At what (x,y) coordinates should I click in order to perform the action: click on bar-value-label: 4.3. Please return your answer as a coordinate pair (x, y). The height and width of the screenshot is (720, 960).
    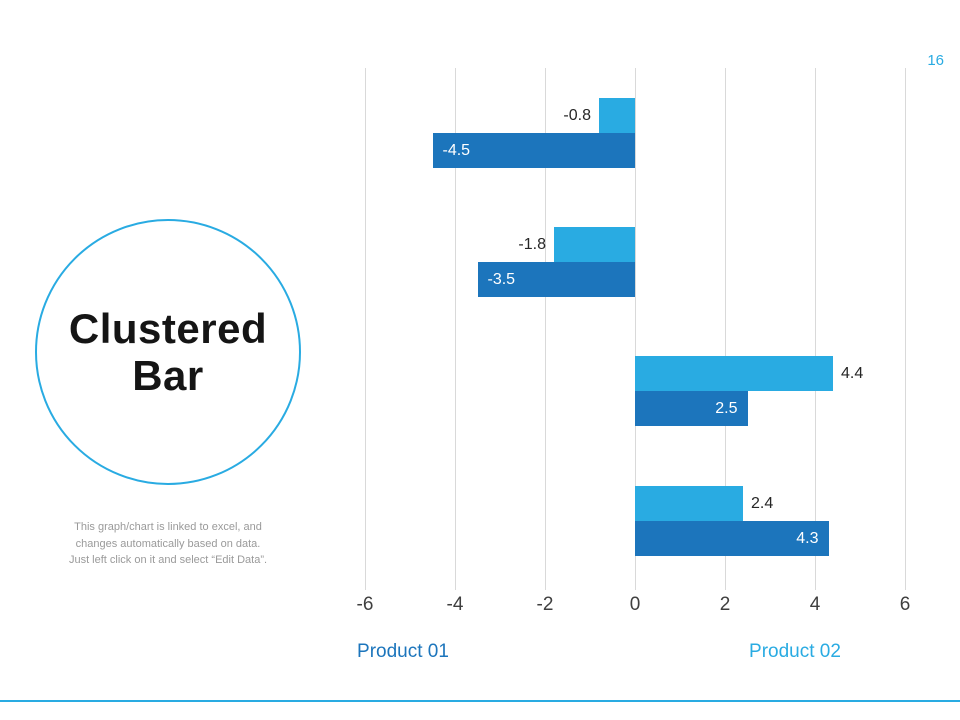
    Looking at the image, I should click on (807, 538).